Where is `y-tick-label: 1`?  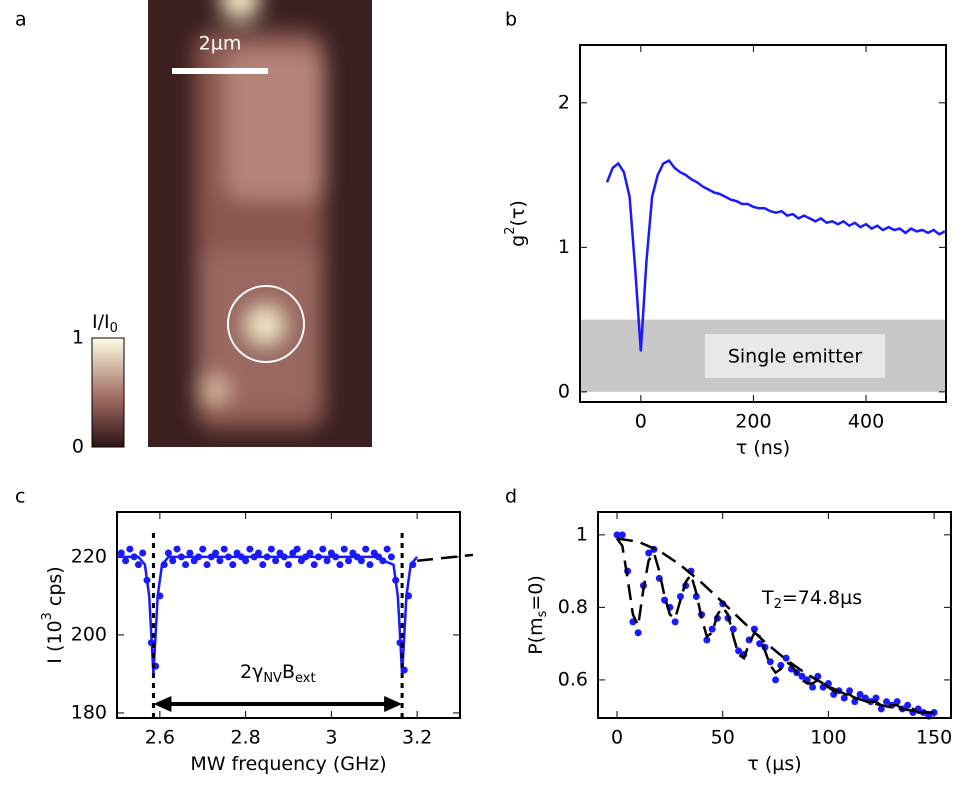 y-tick-label: 1 is located at coordinates (582, 534).